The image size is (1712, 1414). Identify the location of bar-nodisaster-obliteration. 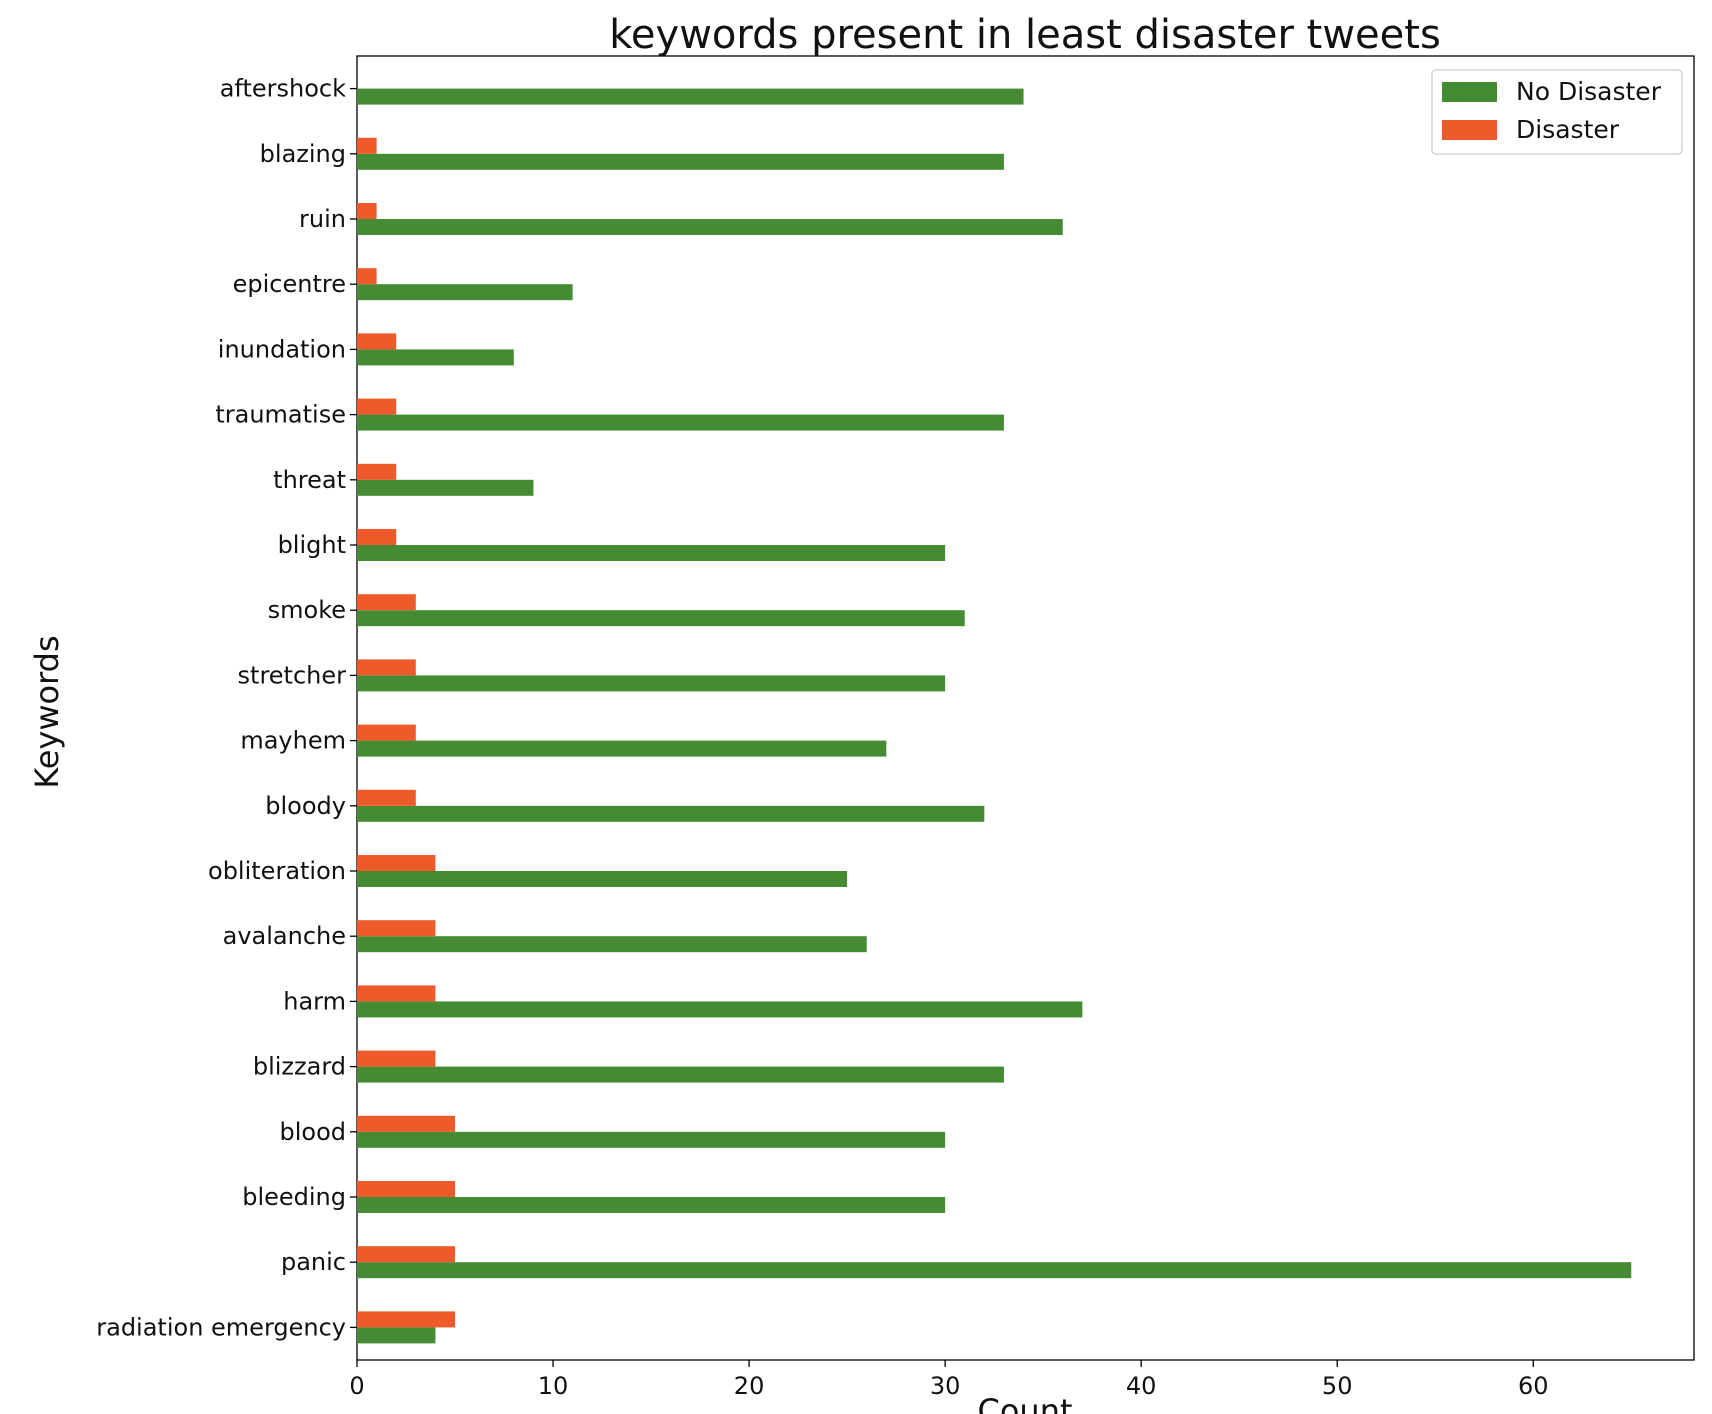
(602, 879).